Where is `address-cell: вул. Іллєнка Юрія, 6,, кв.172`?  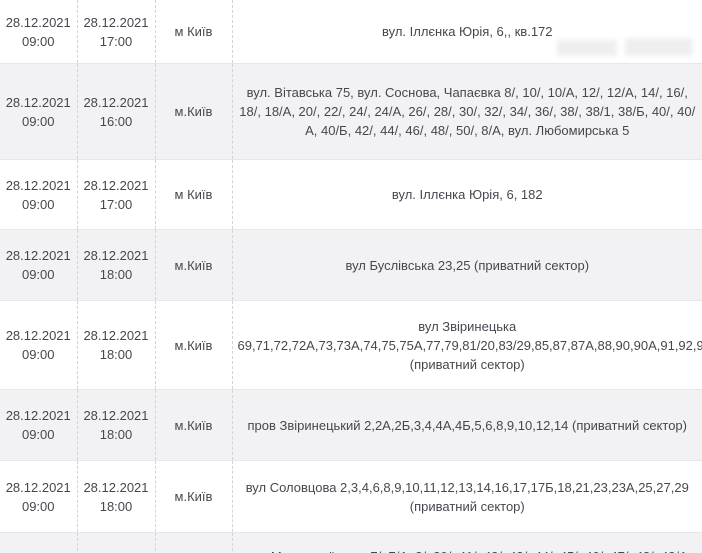 address-cell: вул. Іллєнка Юрія, 6,, кв.172 is located at coordinates (467, 32).